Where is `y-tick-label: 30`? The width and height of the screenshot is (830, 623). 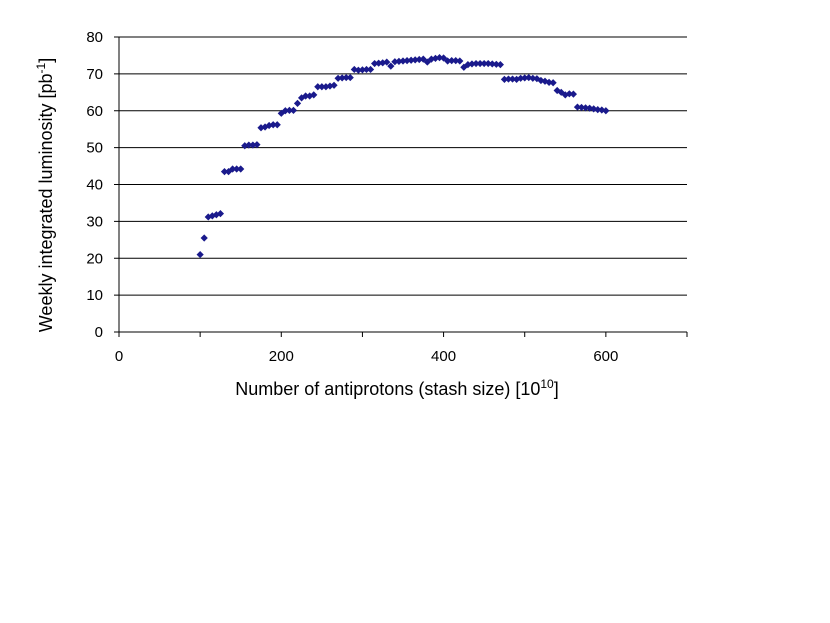 y-tick-label: 30 is located at coordinates (94, 221).